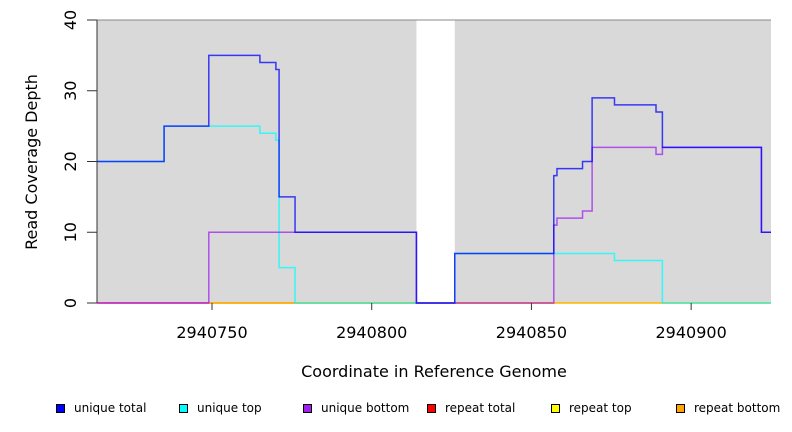 Image resolution: width=792 pixels, height=432 pixels. What do you see at coordinates (737, 408) in the screenshot?
I see `legend-label: repeat bottom` at bounding box center [737, 408].